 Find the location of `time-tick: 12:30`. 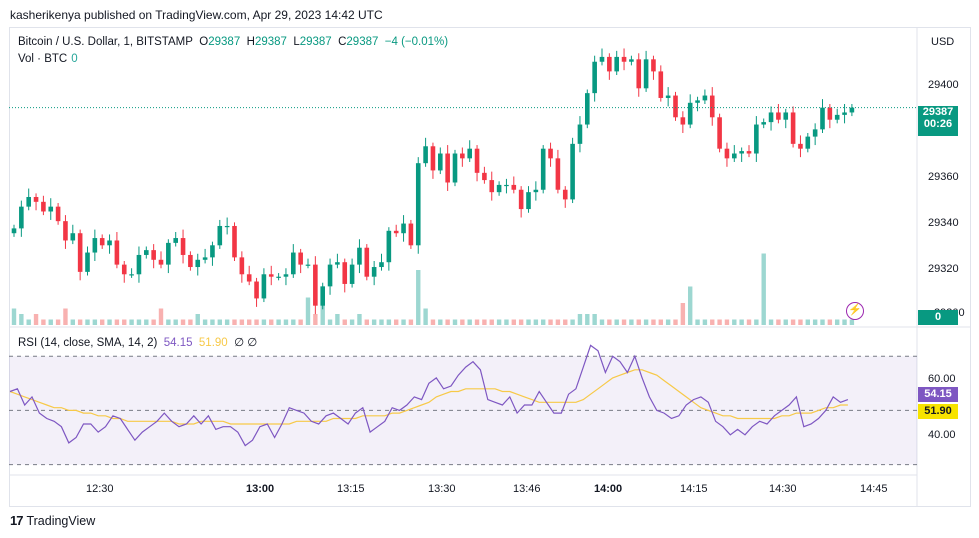

time-tick: 12:30 is located at coordinates (100, 489).